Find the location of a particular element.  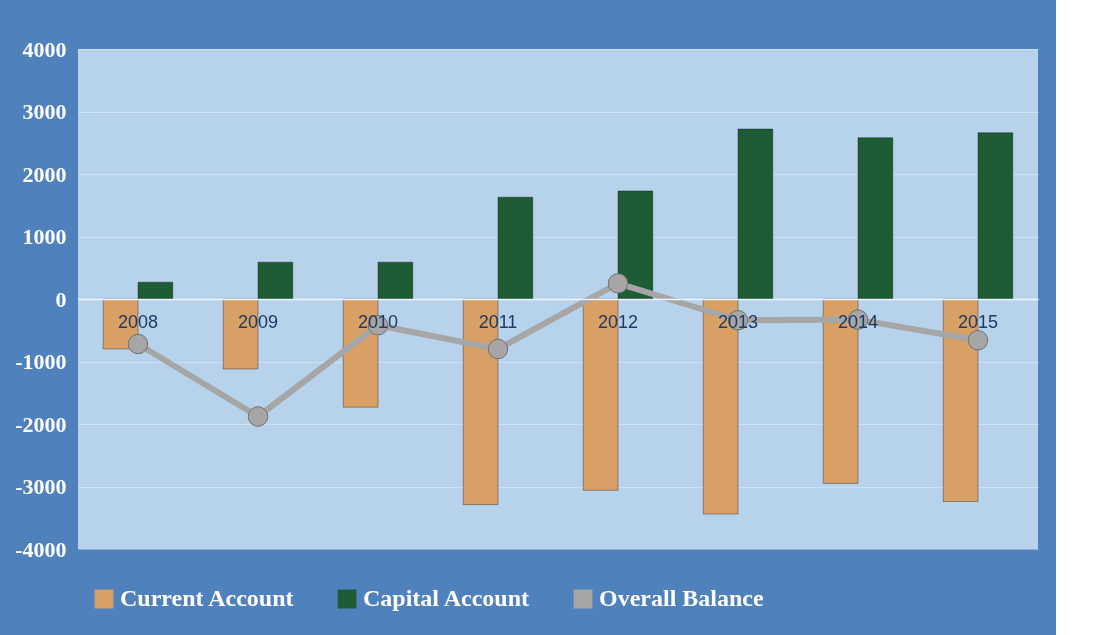

y-tick-label: -4000 is located at coordinates (41, 549).